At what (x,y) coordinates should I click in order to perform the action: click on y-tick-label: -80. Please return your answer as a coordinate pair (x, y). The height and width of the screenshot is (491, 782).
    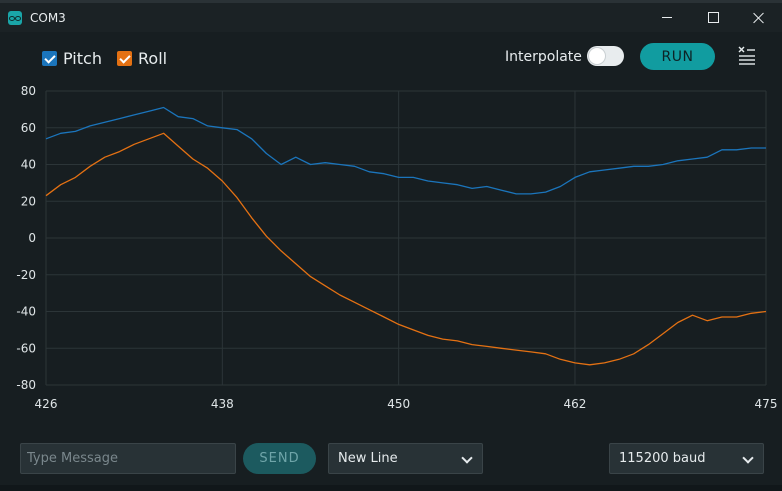
    Looking at the image, I should click on (26, 385).